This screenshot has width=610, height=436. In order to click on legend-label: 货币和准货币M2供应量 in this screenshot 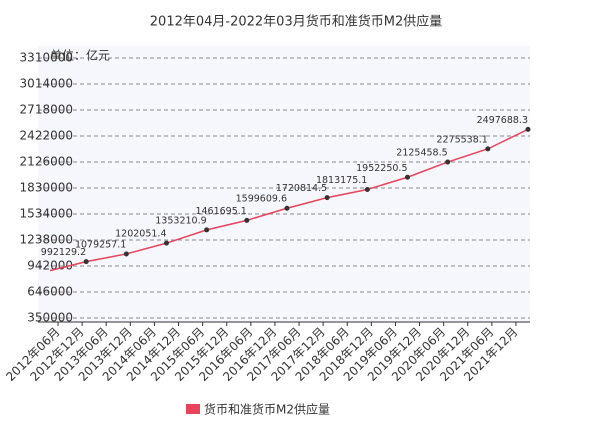, I will do `click(267, 409)`.